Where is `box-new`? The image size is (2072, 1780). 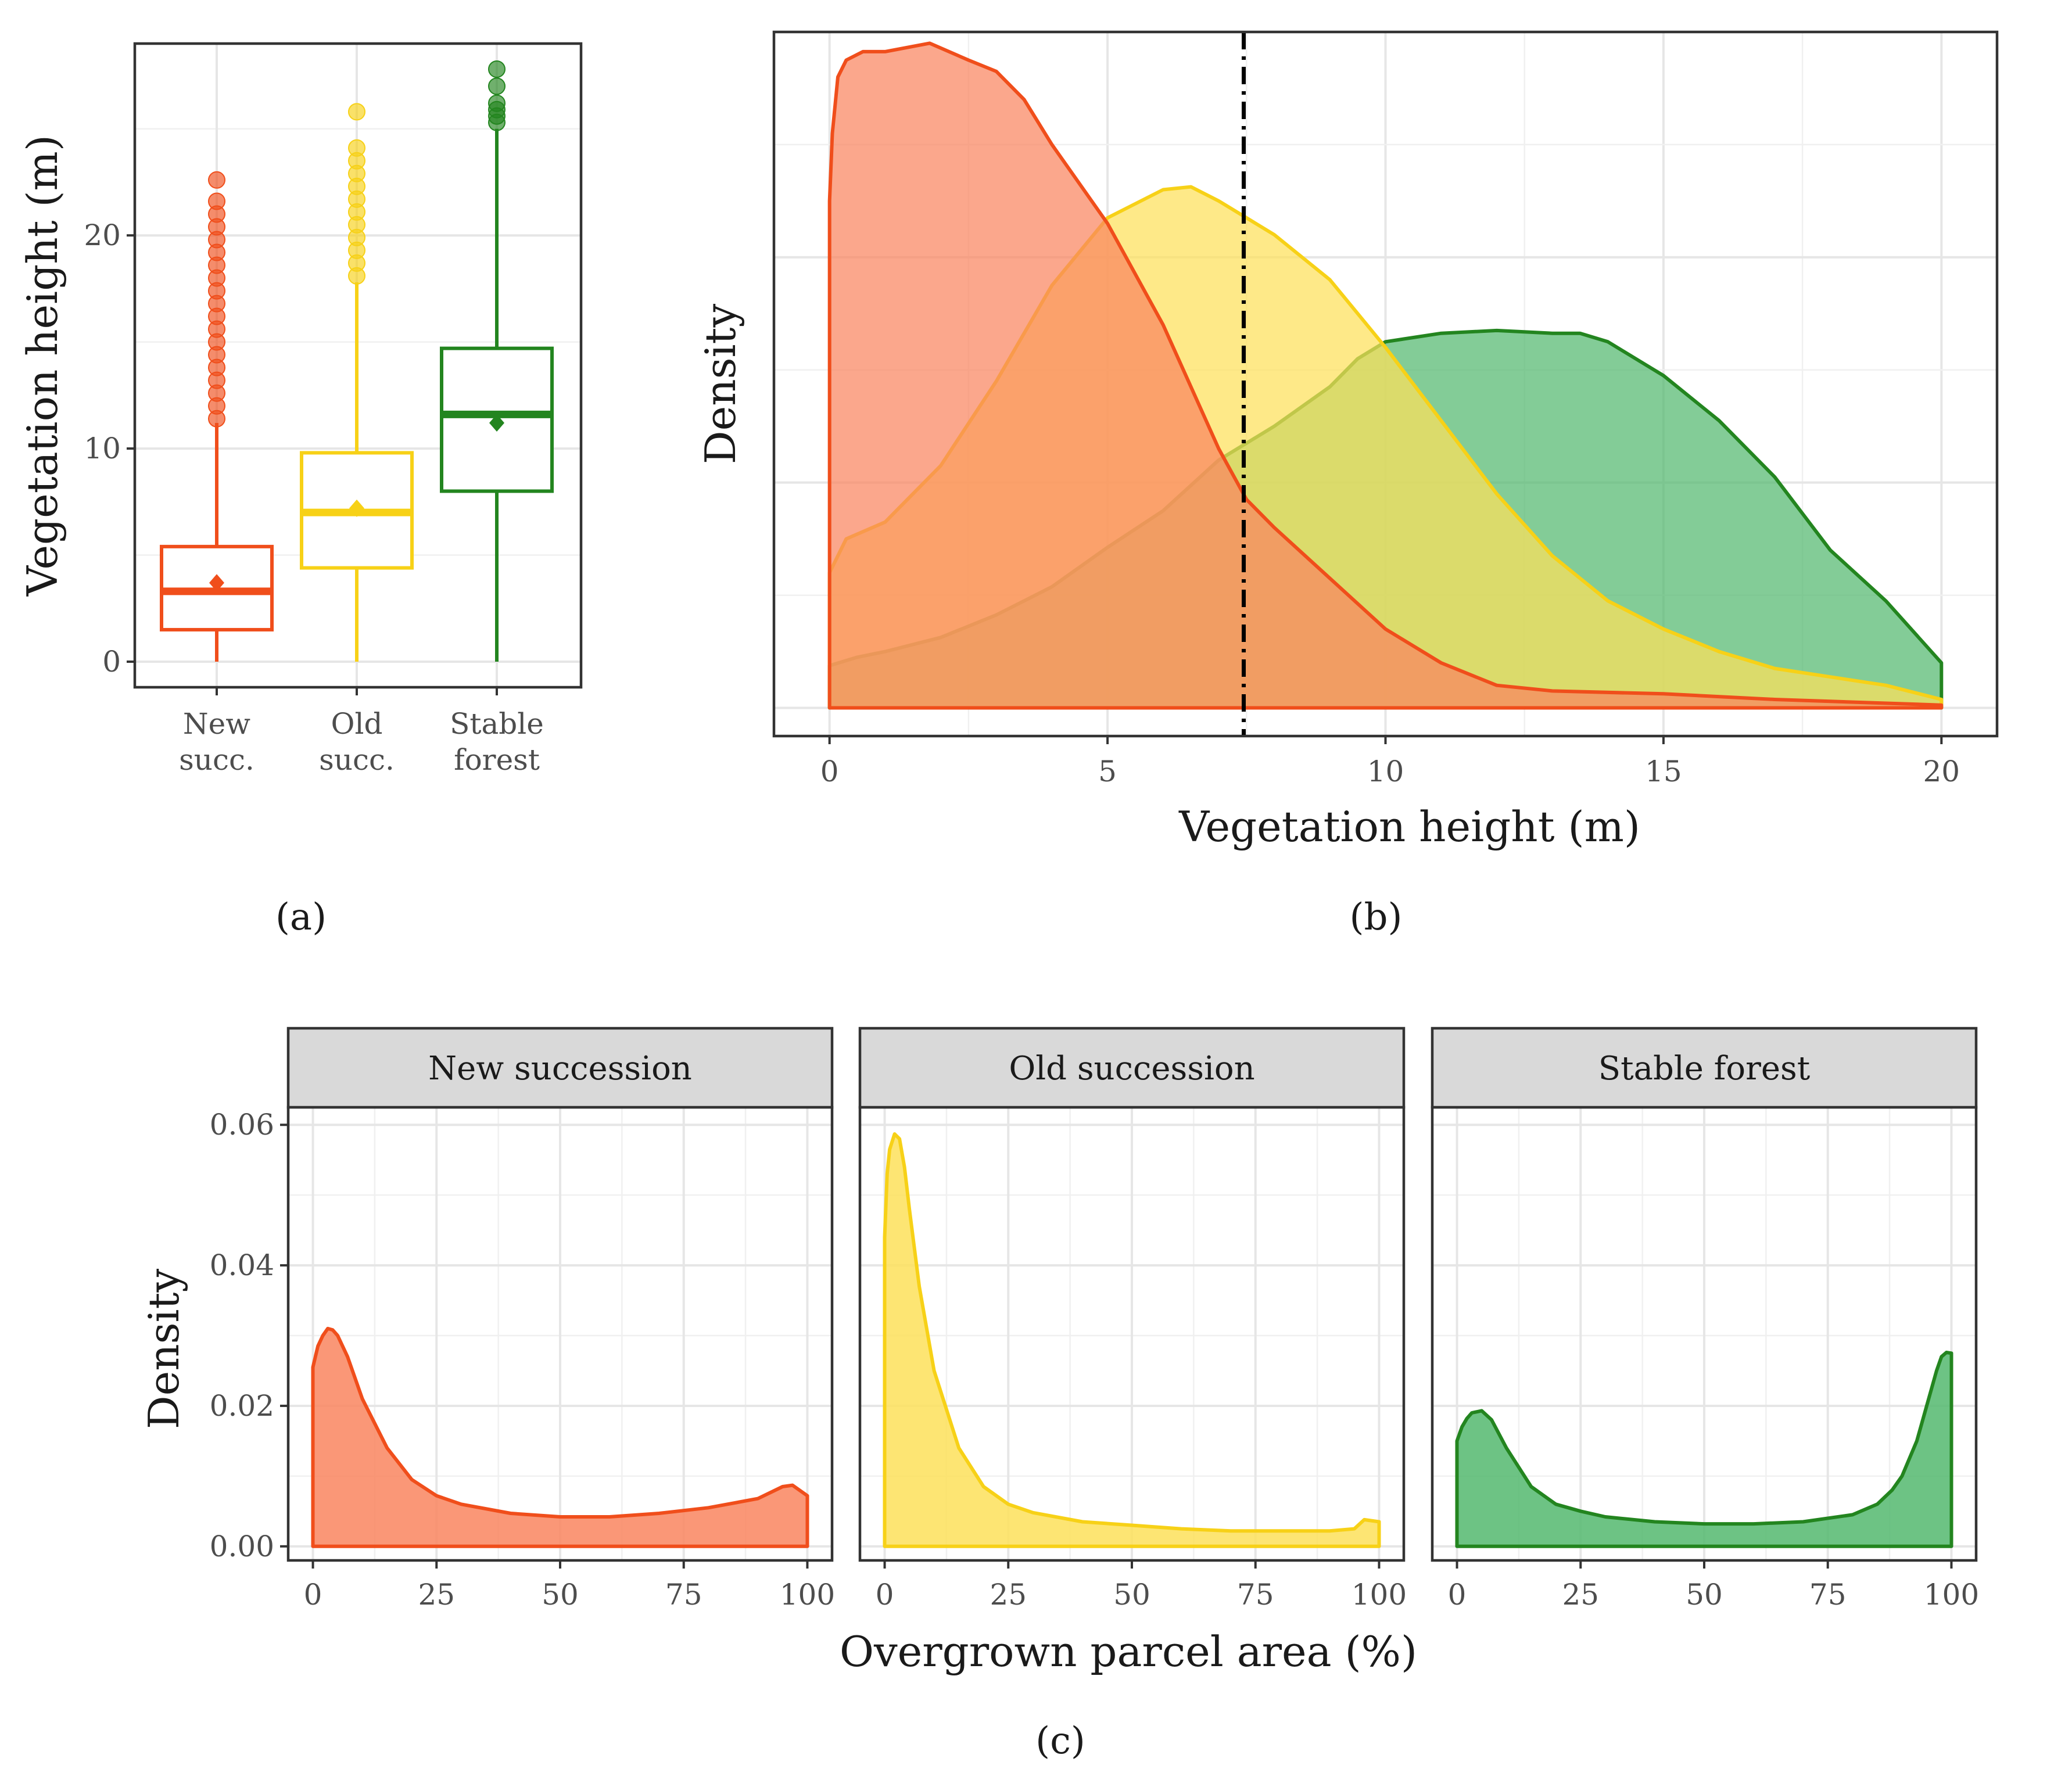 box-new is located at coordinates (217, 416).